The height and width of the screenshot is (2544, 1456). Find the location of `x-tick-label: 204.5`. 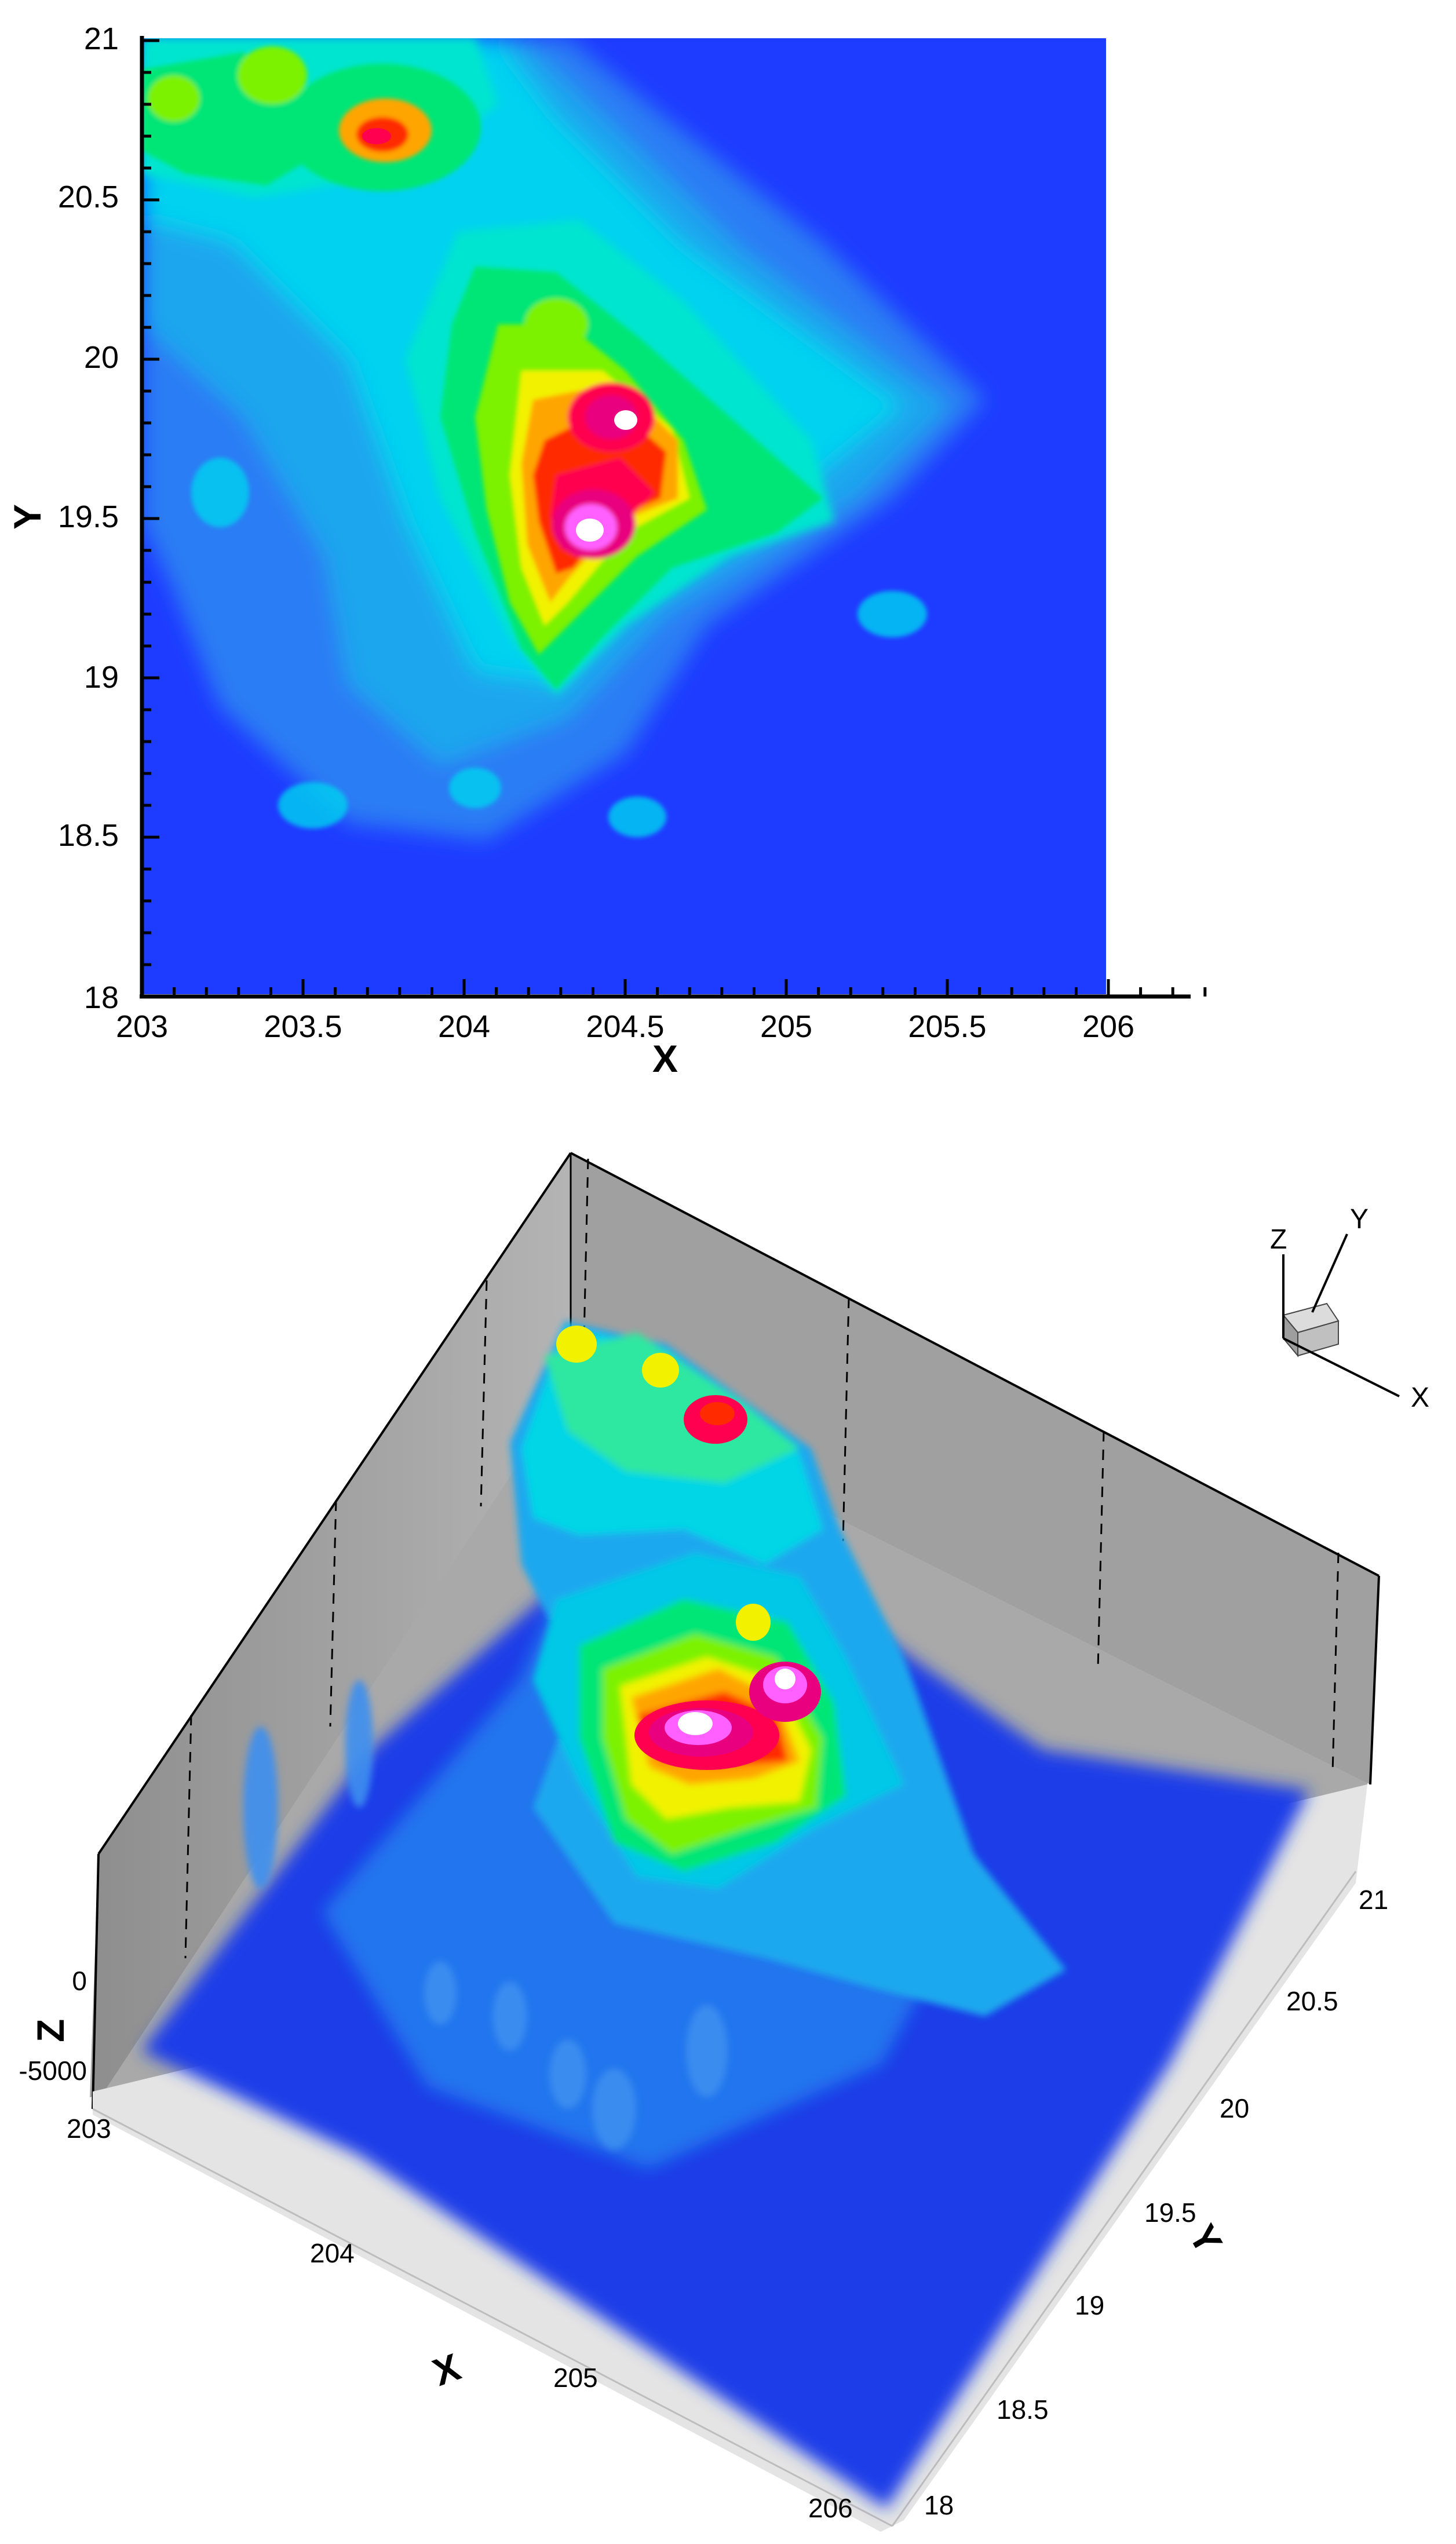

x-tick-label: 204.5 is located at coordinates (625, 1026).